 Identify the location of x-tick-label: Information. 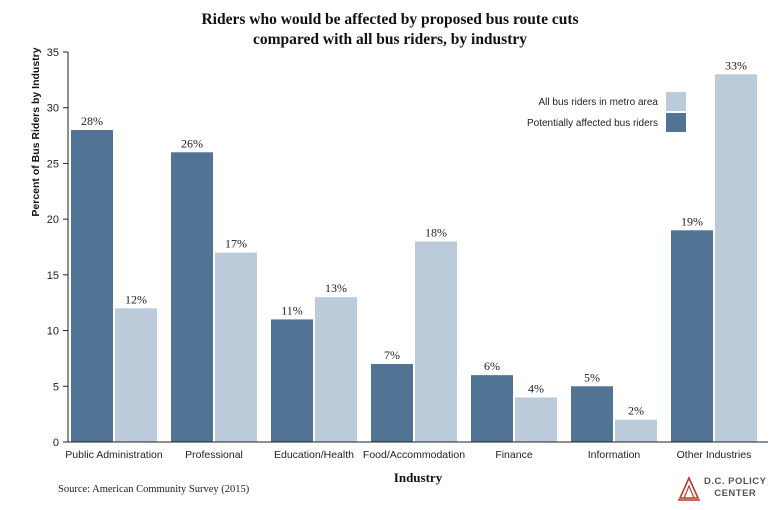
(614, 455).